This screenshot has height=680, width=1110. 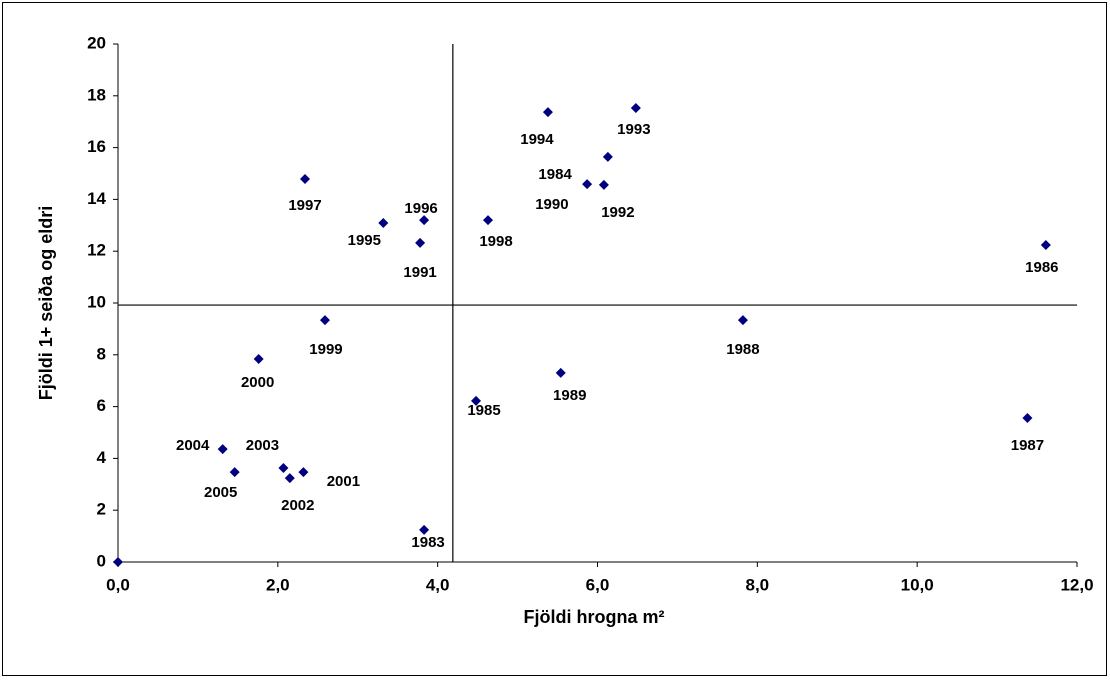 I want to click on point-label: 1990, so click(x=551, y=204).